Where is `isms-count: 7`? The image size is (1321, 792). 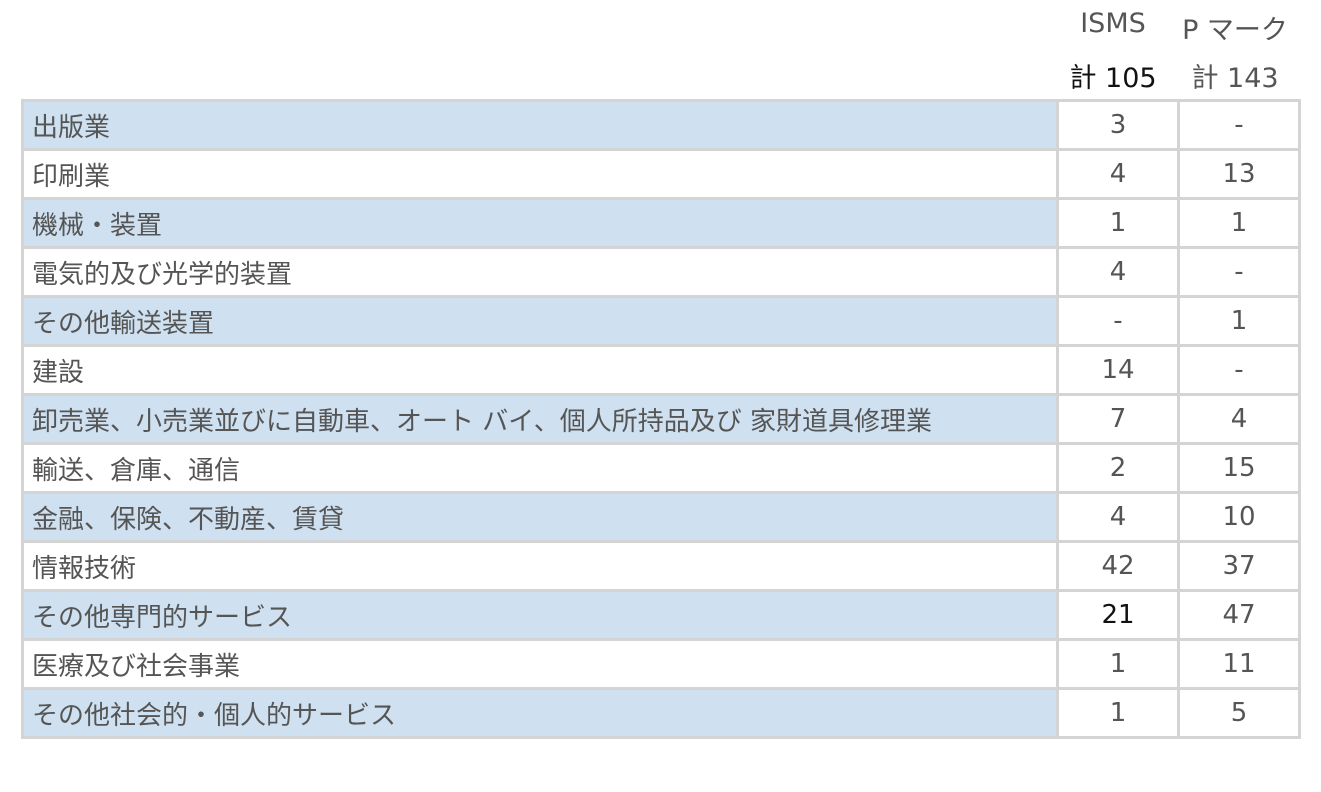 isms-count: 7 is located at coordinates (1118, 419).